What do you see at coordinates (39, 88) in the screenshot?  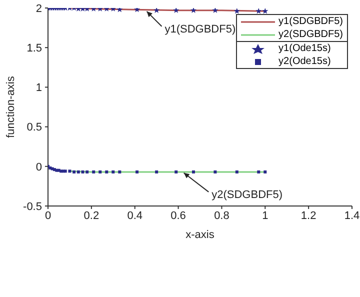 I see `y-tick-label: 1` at bounding box center [39, 88].